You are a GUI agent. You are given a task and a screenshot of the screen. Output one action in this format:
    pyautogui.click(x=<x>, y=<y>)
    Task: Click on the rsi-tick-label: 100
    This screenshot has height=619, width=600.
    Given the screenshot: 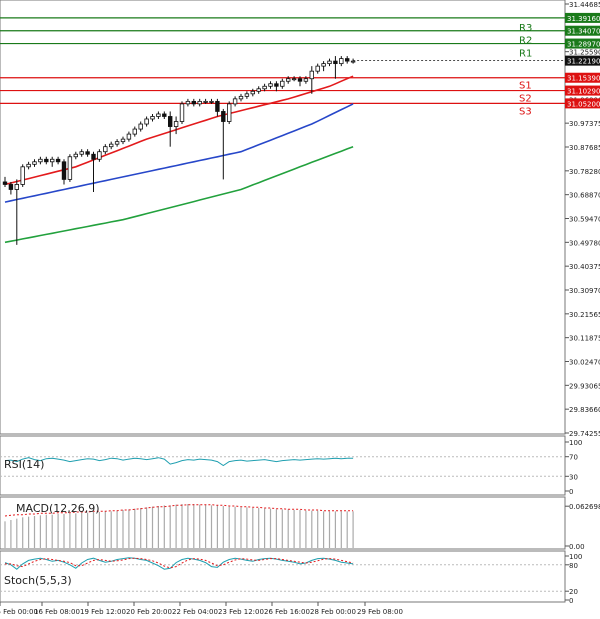 What is the action you would take?
    pyautogui.click(x=575, y=443)
    